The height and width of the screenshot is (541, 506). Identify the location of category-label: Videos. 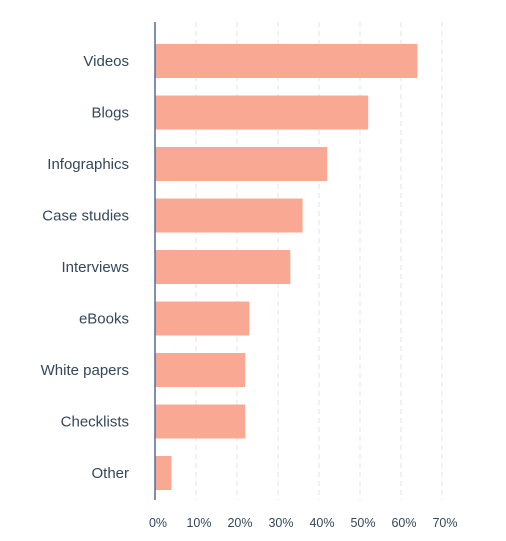
(106, 61).